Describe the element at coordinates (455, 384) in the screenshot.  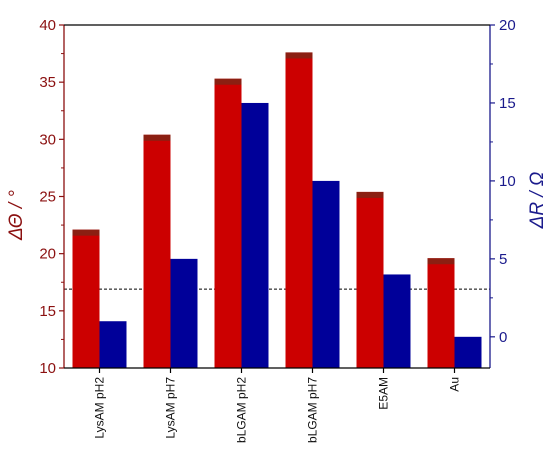
I see `x-tick-label-5: Au` at that location.